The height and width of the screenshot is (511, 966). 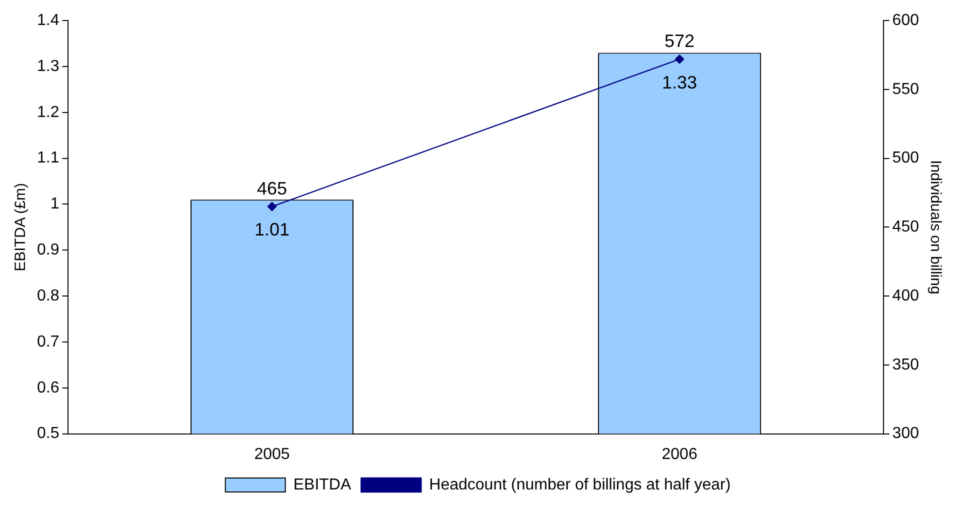 What do you see at coordinates (21, 227) in the screenshot?
I see `y-axis-title: EBITDA (£m)` at bounding box center [21, 227].